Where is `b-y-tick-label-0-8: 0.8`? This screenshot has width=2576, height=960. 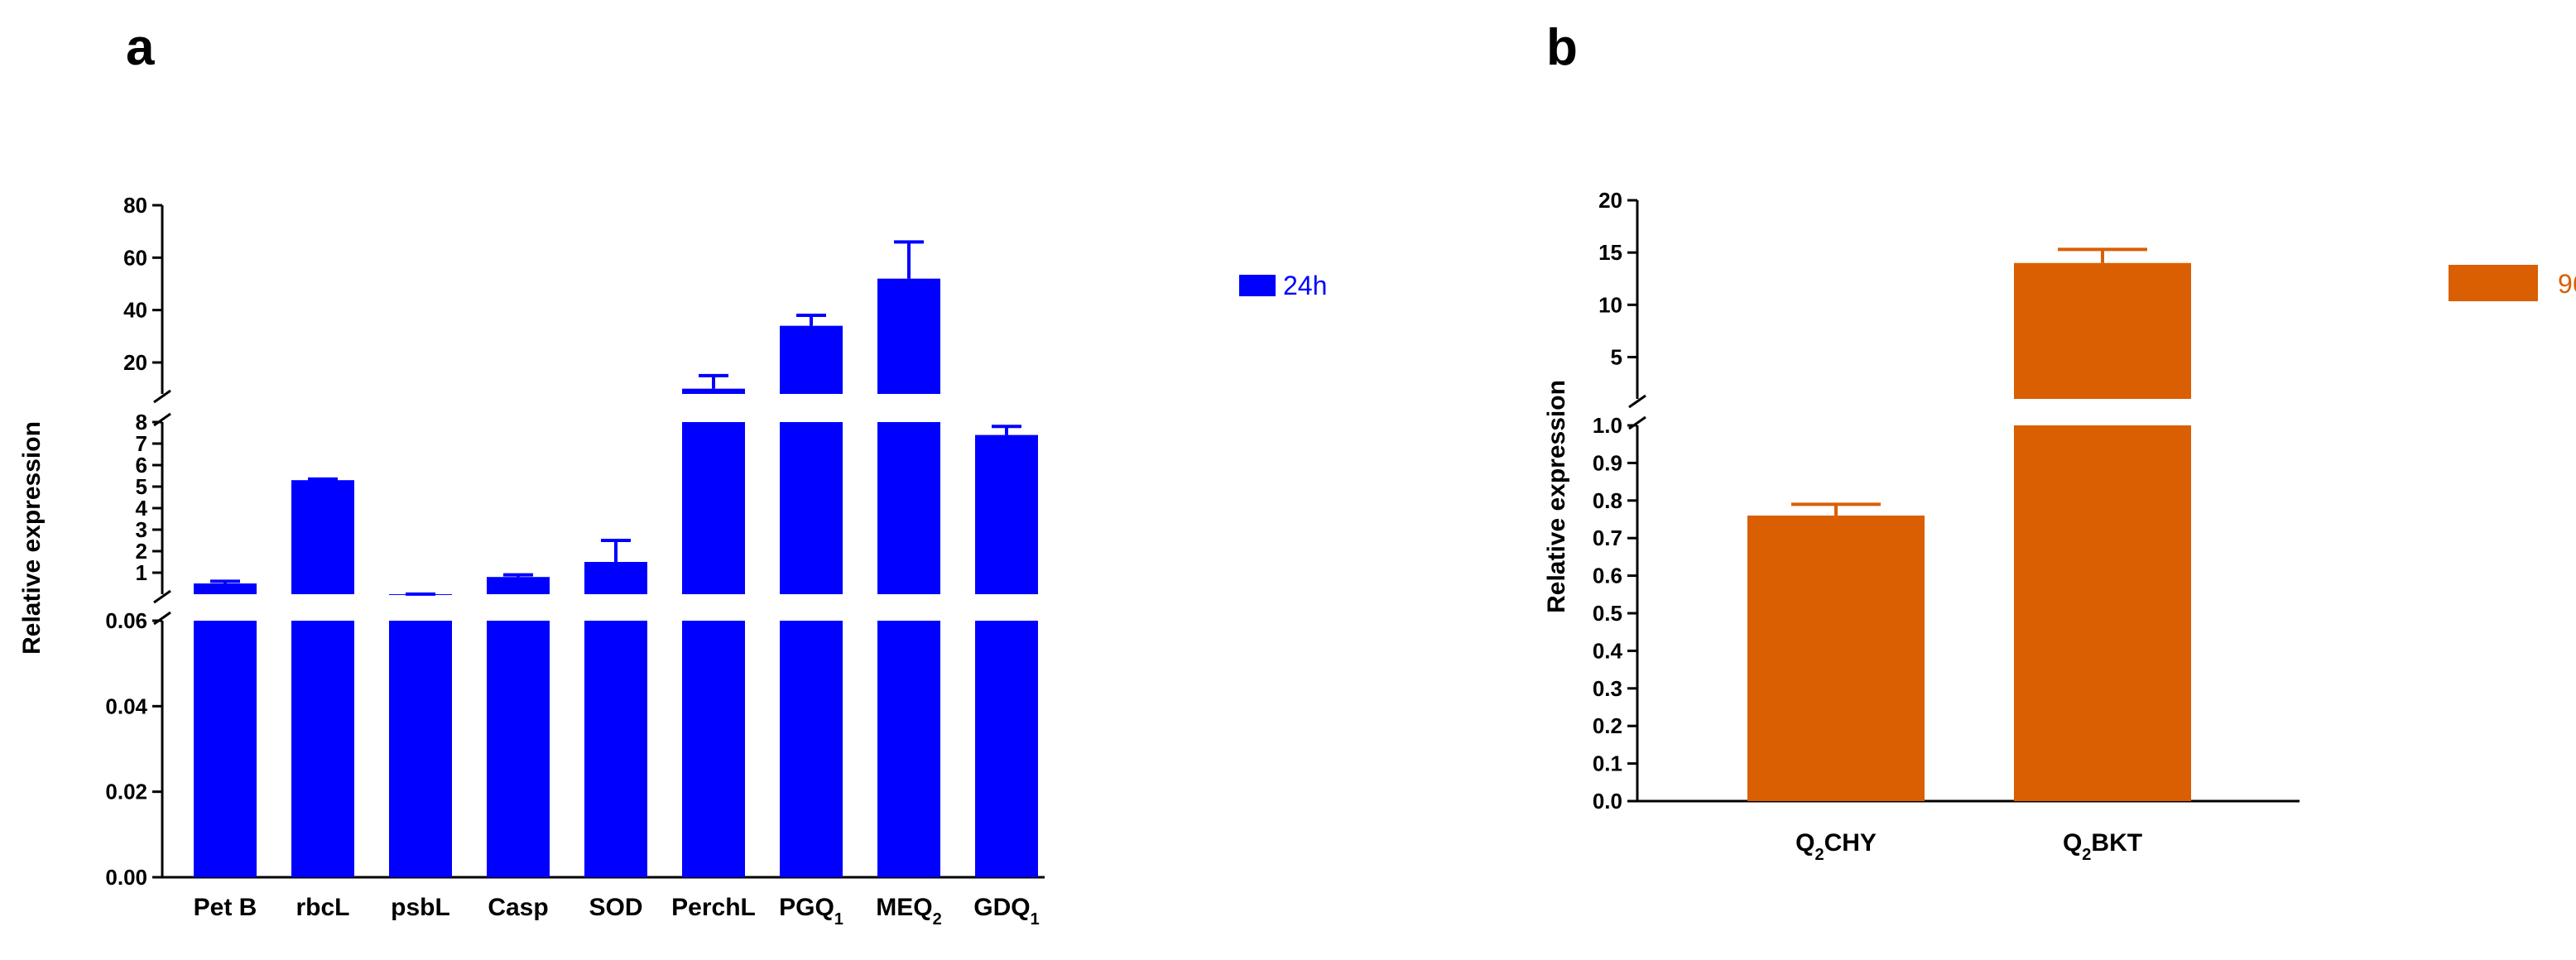 b-y-tick-label-0-8: 0.8 is located at coordinates (1607, 500).